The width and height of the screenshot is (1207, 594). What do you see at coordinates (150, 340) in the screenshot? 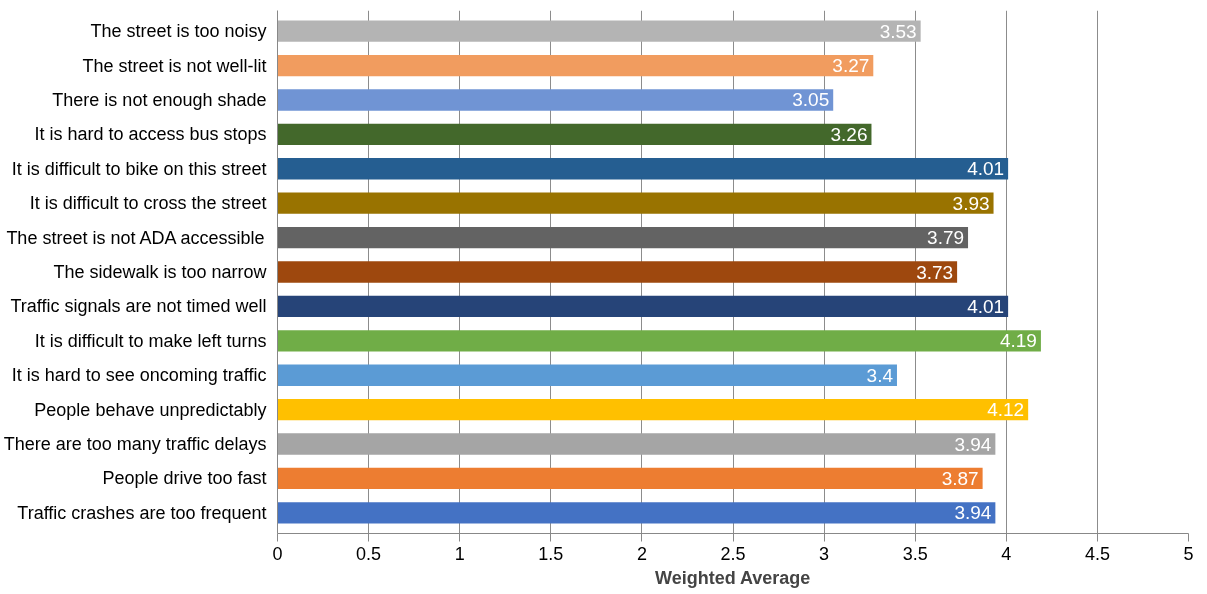
I see `y-tick-label: It is difficult to make left turns` at bounding box center [150, 340].